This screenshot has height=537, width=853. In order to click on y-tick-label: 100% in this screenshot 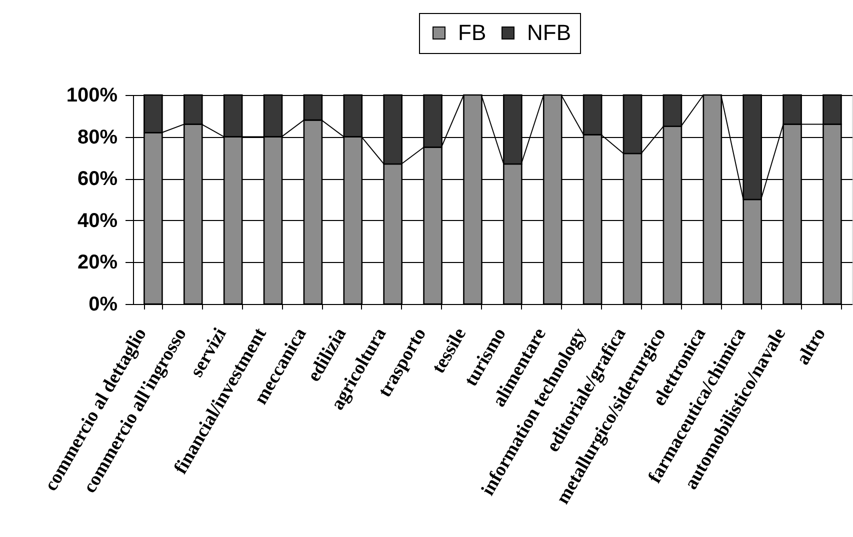, I will do `click(92, 95)`.